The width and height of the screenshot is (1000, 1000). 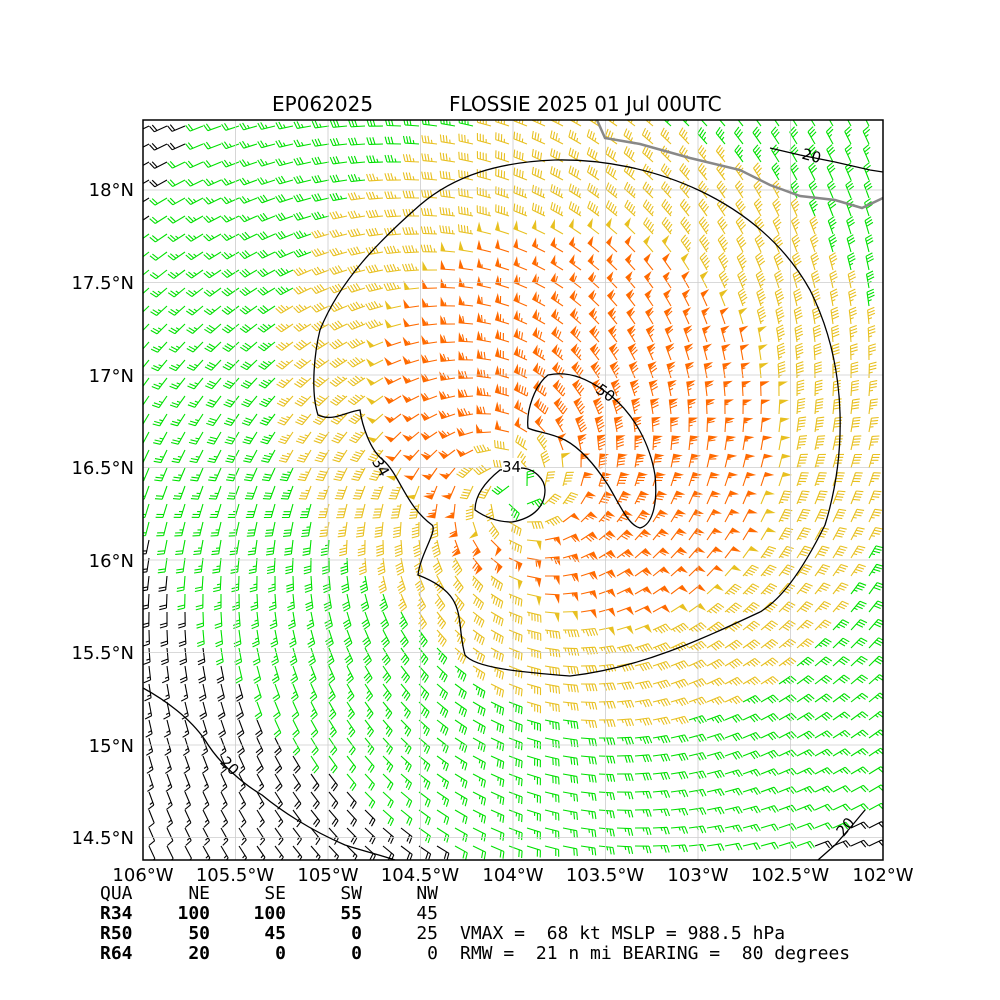 I want to click on stats-rmw-bearing: RMW = 21 n mi BEARING = 80 degrees, so click(x=655, y=953).